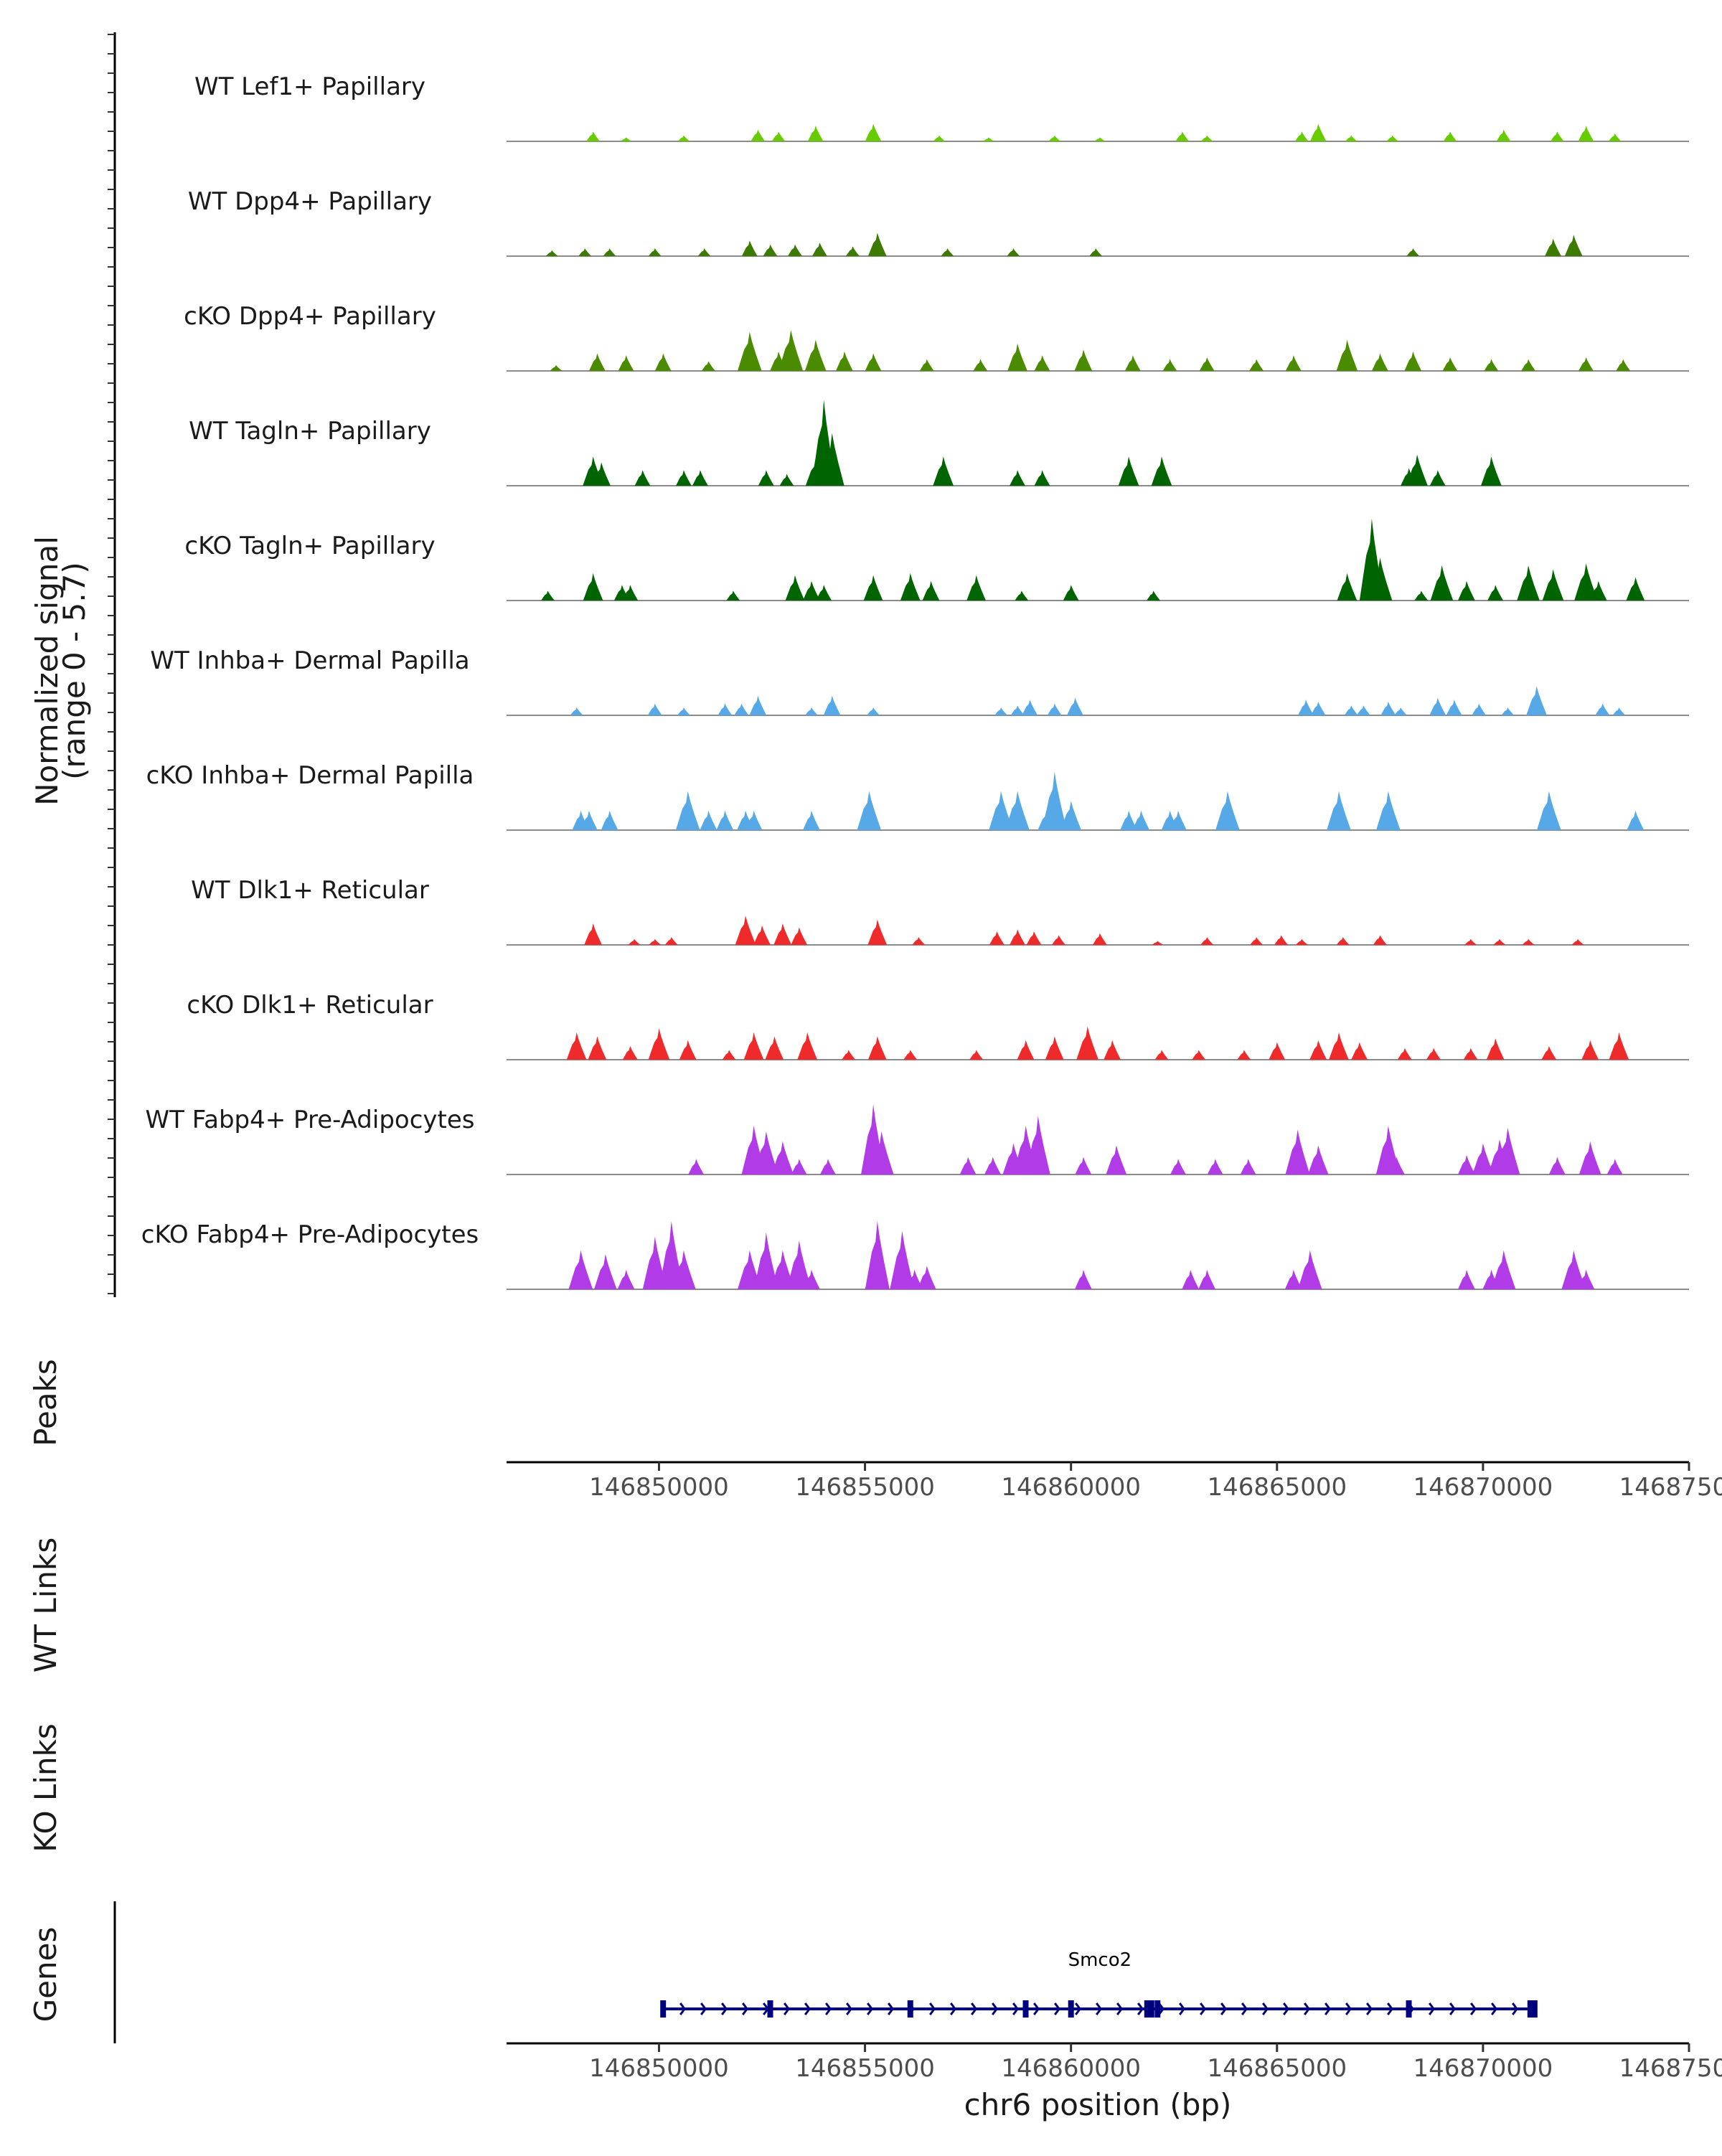  What do you see at coordinates (311, 1120) in the screenshot?
I see `track-label: WT Fabp4+ Pre-Adipocytes` at bounding box center [311, 1120].